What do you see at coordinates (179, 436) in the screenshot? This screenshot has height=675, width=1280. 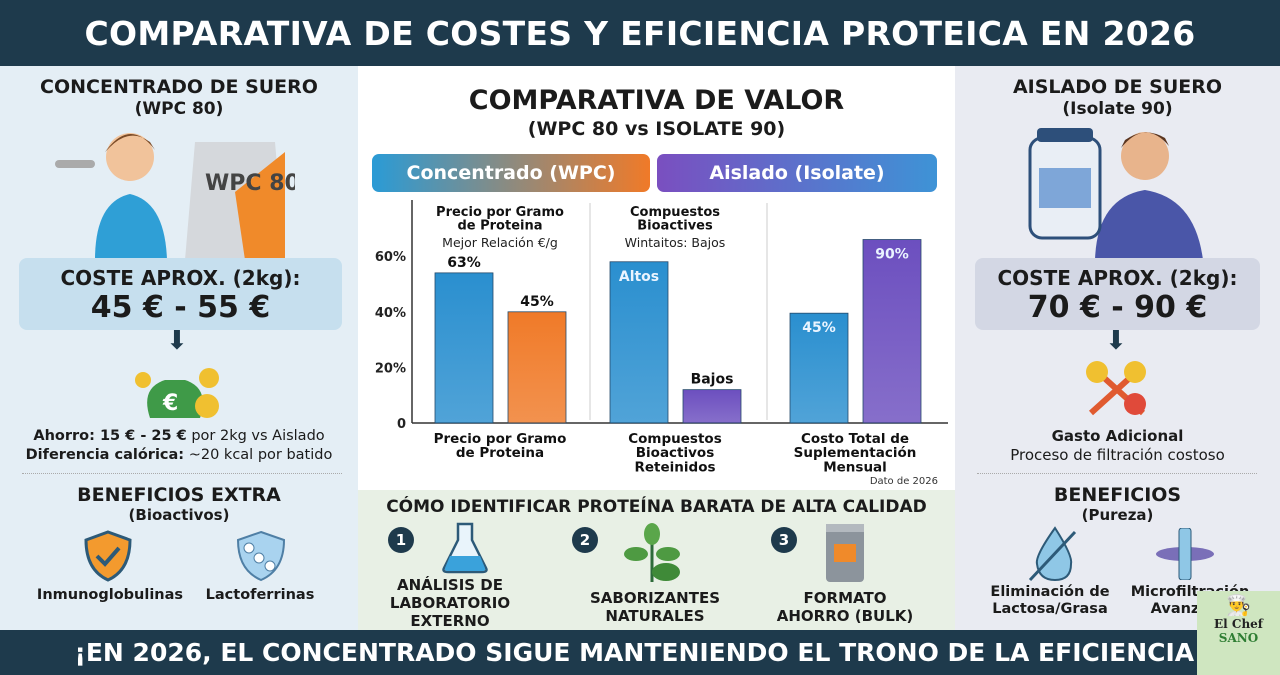 I see `wpc-savings: Ahorro: 15 € - 25 € por 2kg vs Aislado` at bounding box center [179, 436].